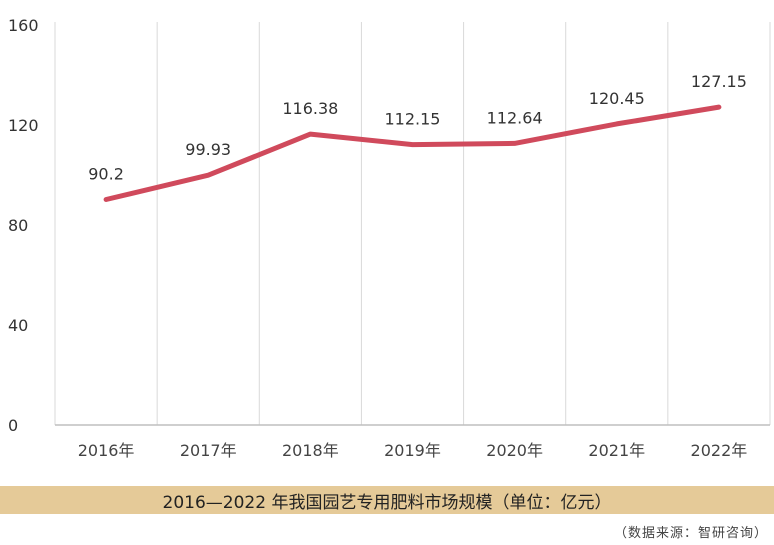 Image resolution: width=774 pixels, height=545 pixels. Describe the element at coordinates (690, 533) in the screenshot. I see `source-note: （数据来源：智研咨询）` at that location.